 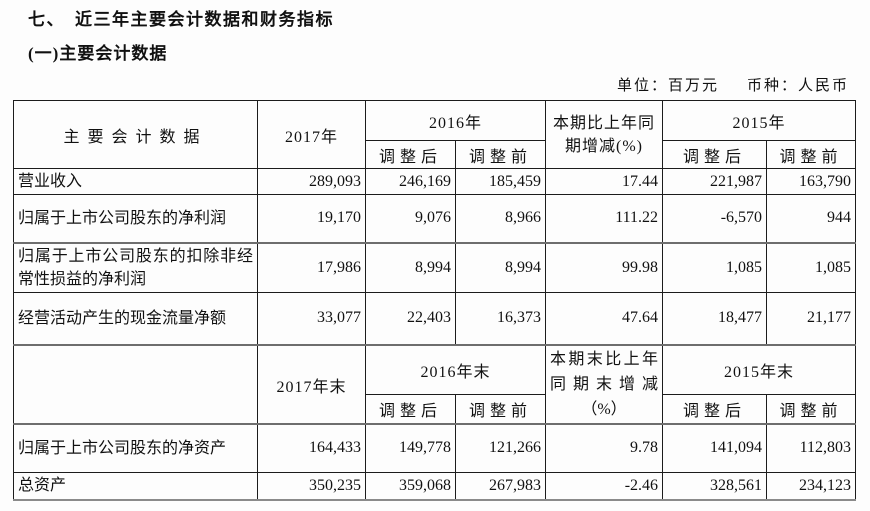 I want to click on cell-value: 112,803, so click(x=811, y=448).